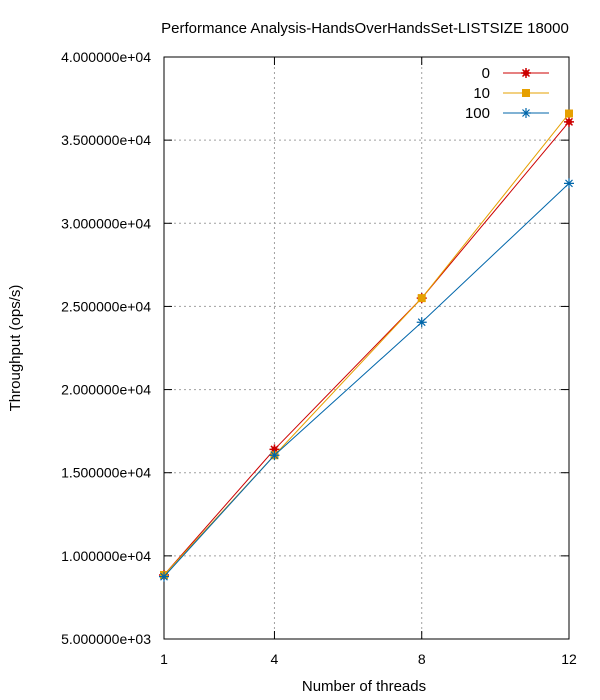 This screenshot has height=700, width=600. Describe the element at coordinates (106, 223) in the screenshot. I see `y-tick-label: 3.000000e+04` at that location.